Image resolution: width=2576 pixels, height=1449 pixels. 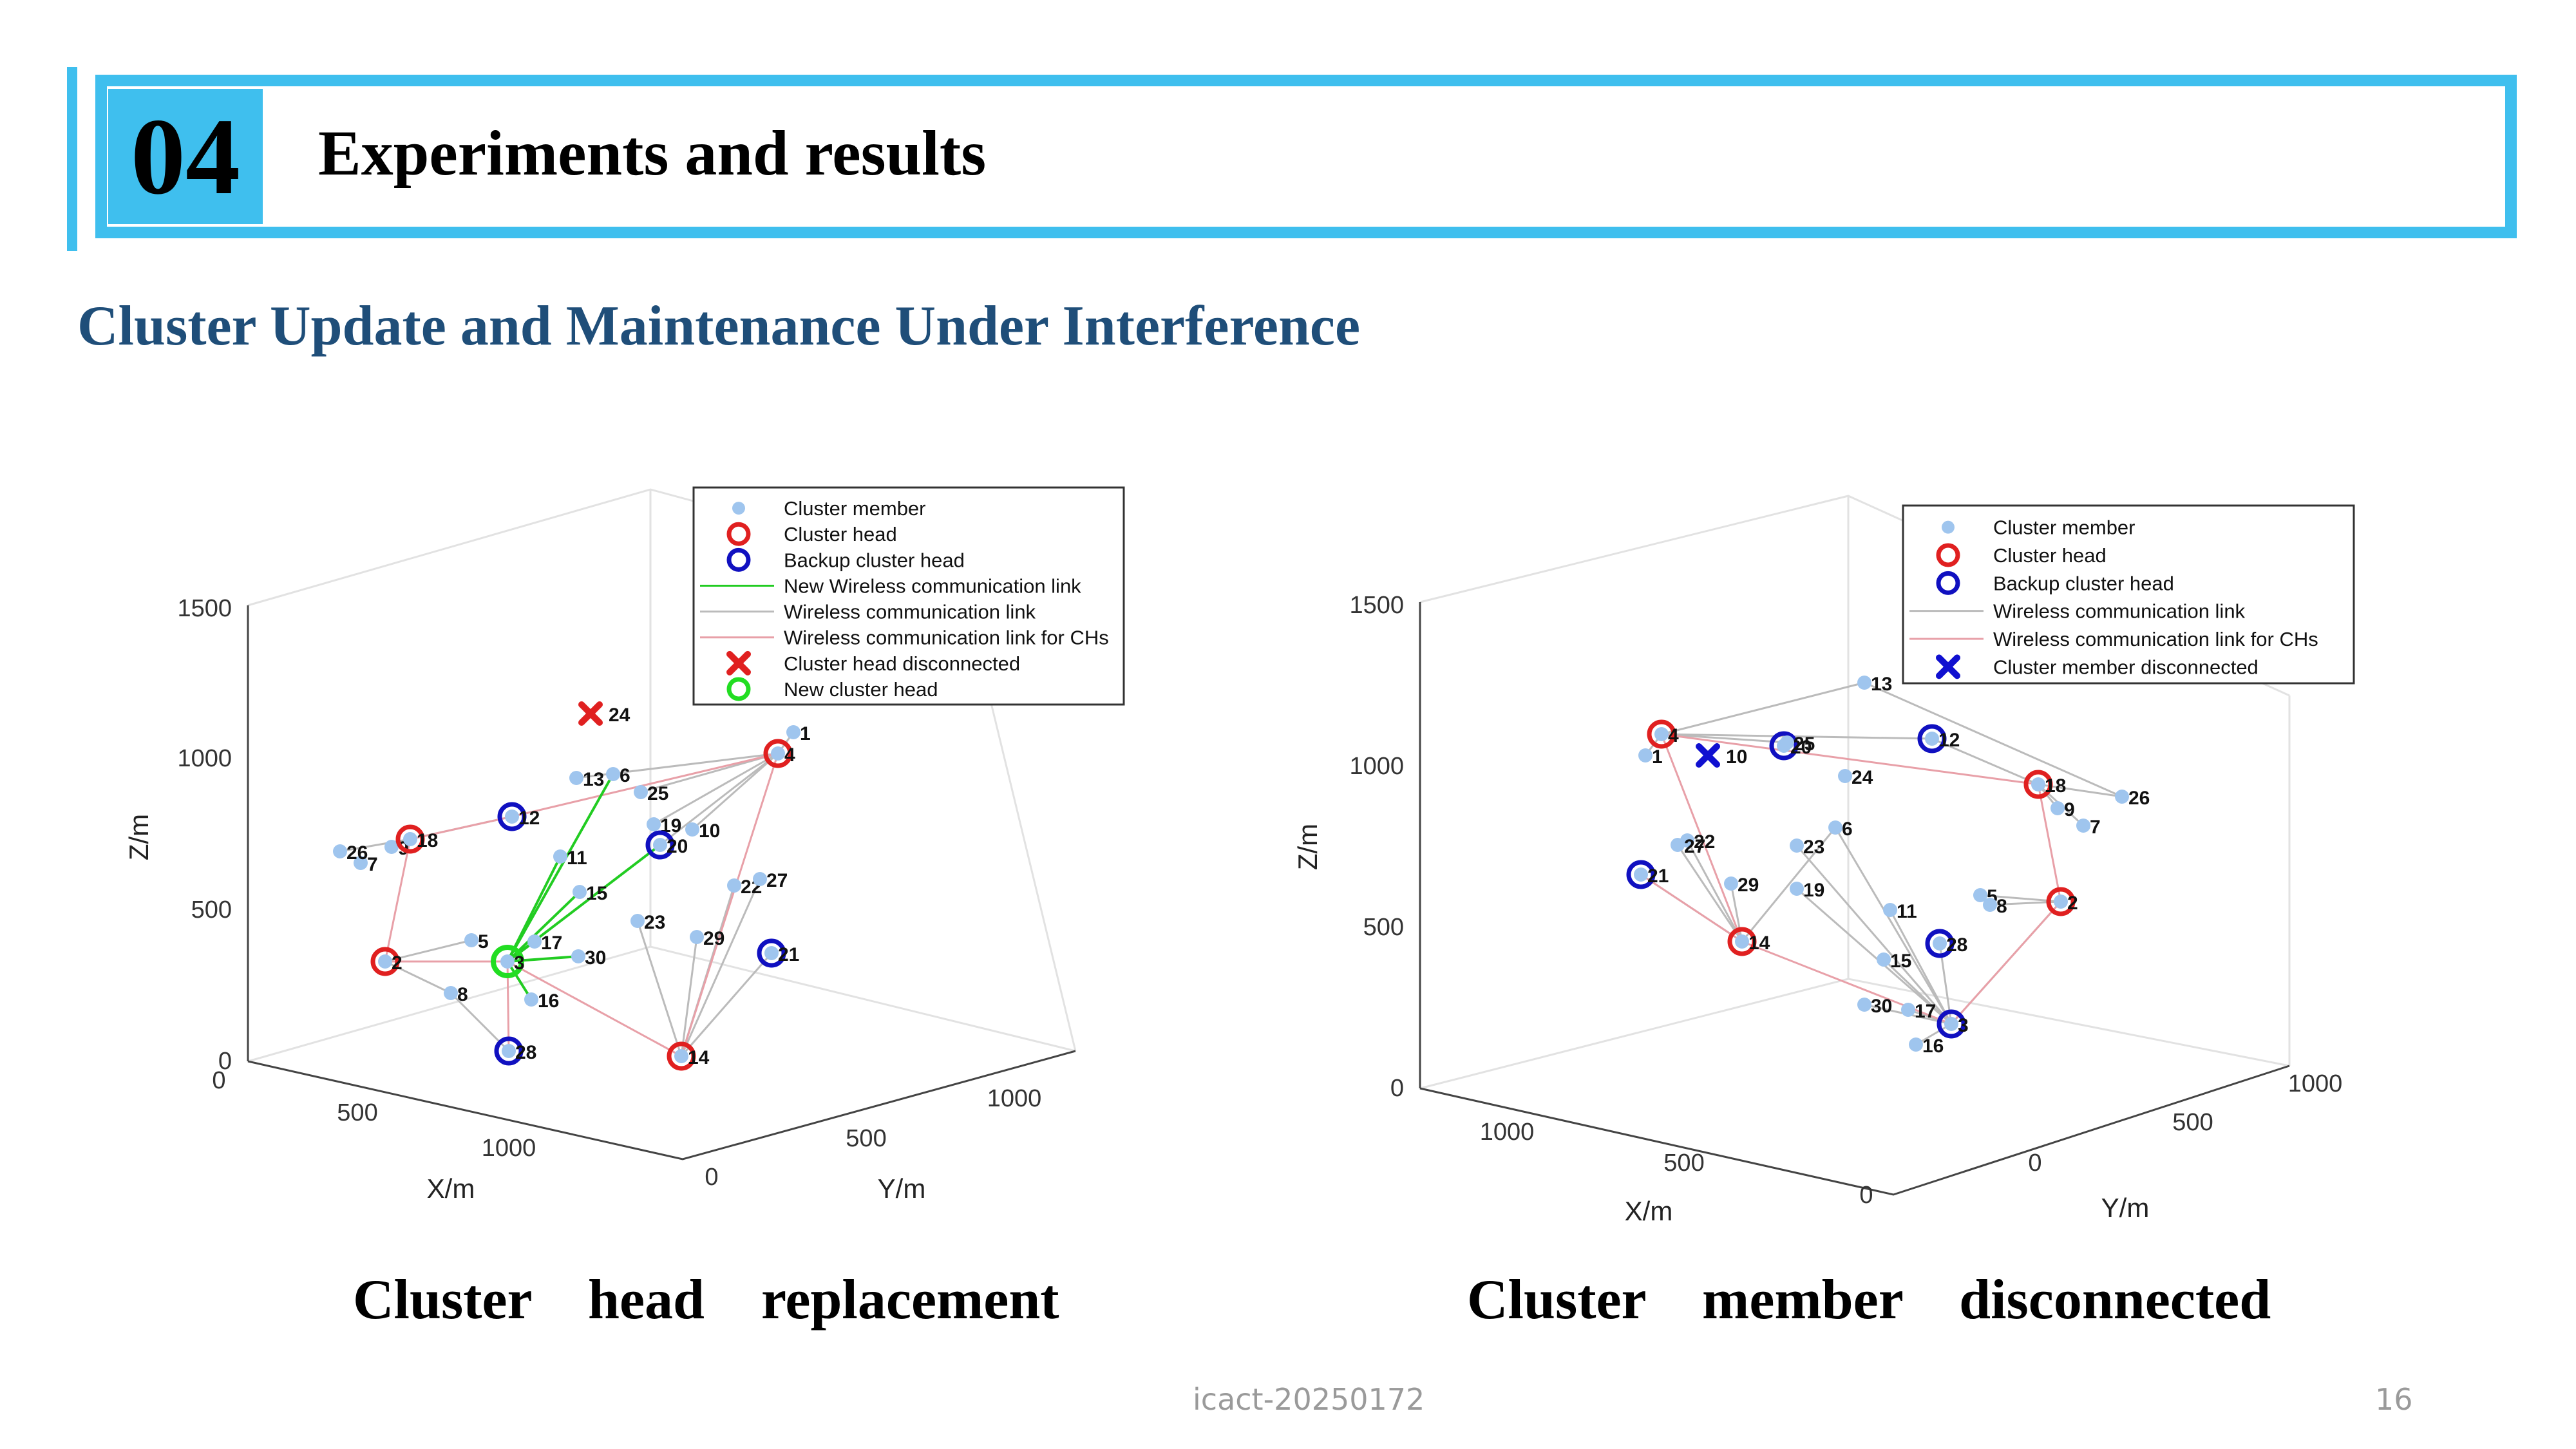 I want to click on fig1-legend-label: Wireless communication link, so click(x=910, y=612).